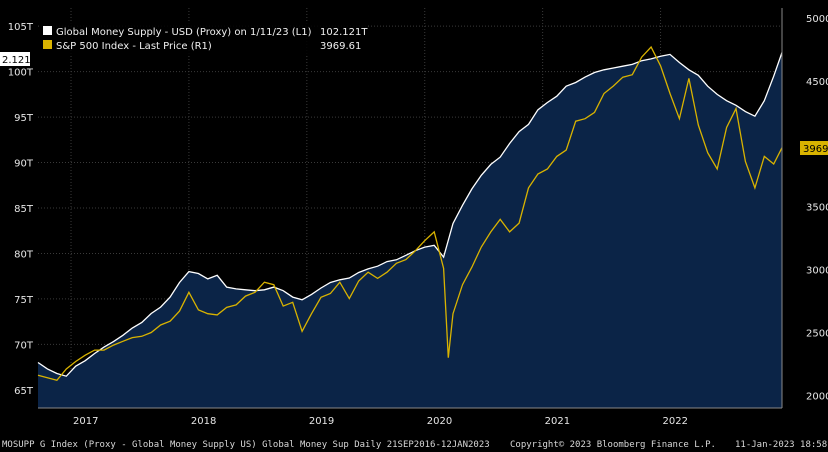 The width and height of the screenshot is (828, 452). Describe the element at coordinates (24, 209) in the screenshot. I see `y-left-tick-label: 85T` at that location.